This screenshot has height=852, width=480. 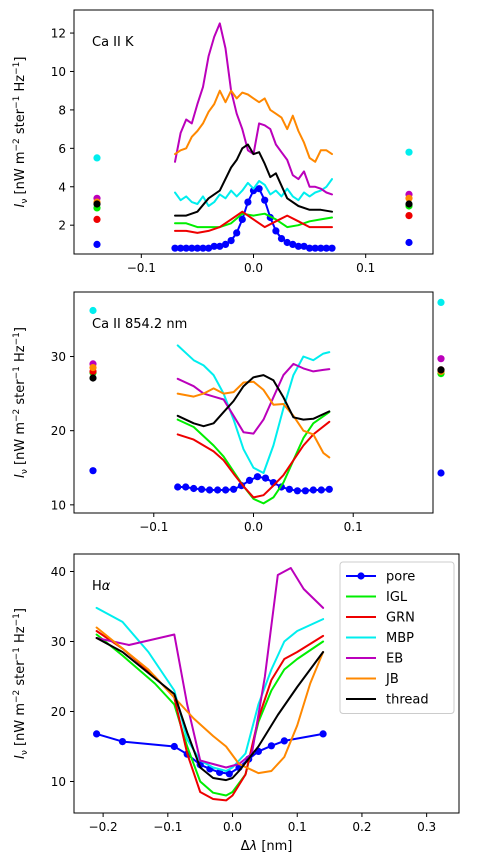 What do you see at coordinates (392, 679) in the screenshot?
I see `legend-label-JB: JB` at bounding box center [392, 679].